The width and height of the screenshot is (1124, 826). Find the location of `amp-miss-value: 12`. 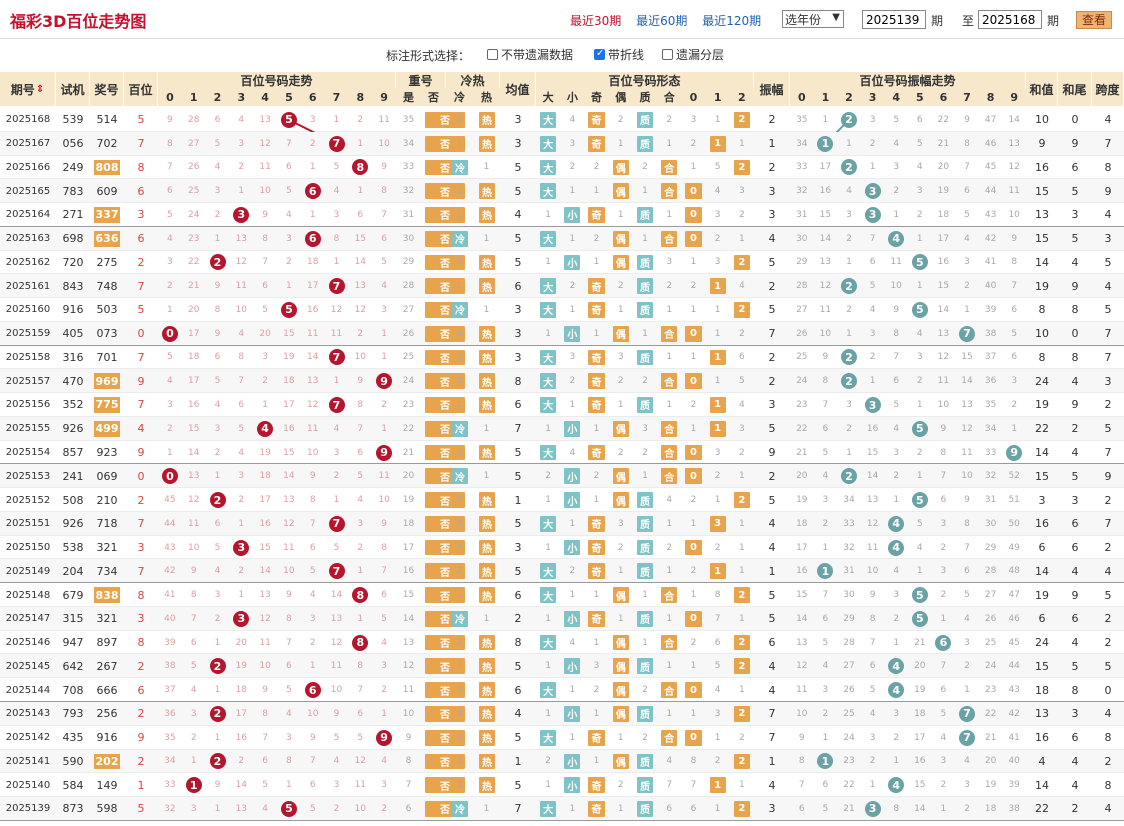

amp-miss-value: 12 is located at coordinates (967, 428).